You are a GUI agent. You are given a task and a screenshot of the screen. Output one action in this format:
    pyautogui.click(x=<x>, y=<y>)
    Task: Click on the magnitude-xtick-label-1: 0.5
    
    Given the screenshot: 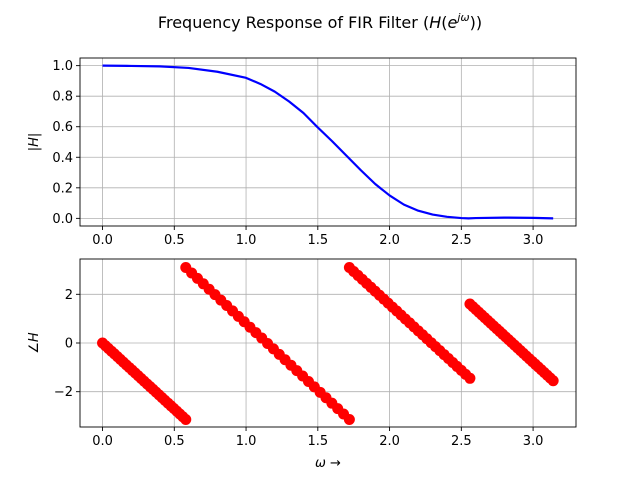 What is the action you would take?
    pyautogui.click(x=174, y=240)
    